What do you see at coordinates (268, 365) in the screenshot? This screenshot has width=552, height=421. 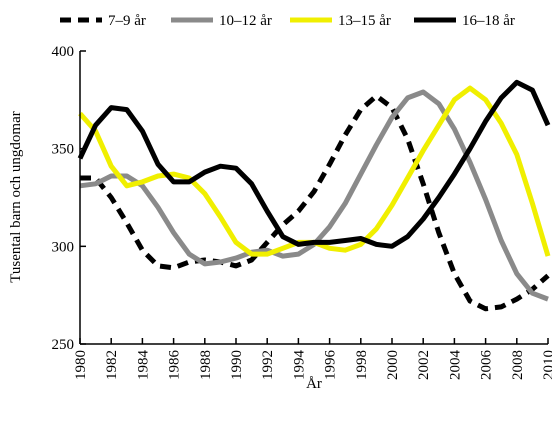 I see `x-tick-label: 1992` at bounding box center [268, 365].